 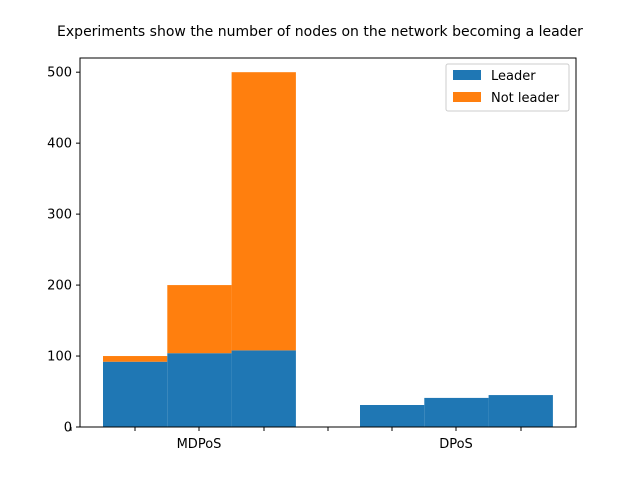 What do you see at coordinates (467, 75) in the screenshot?
I see `legend-swatch-leader` at bounding box center [467, 75].